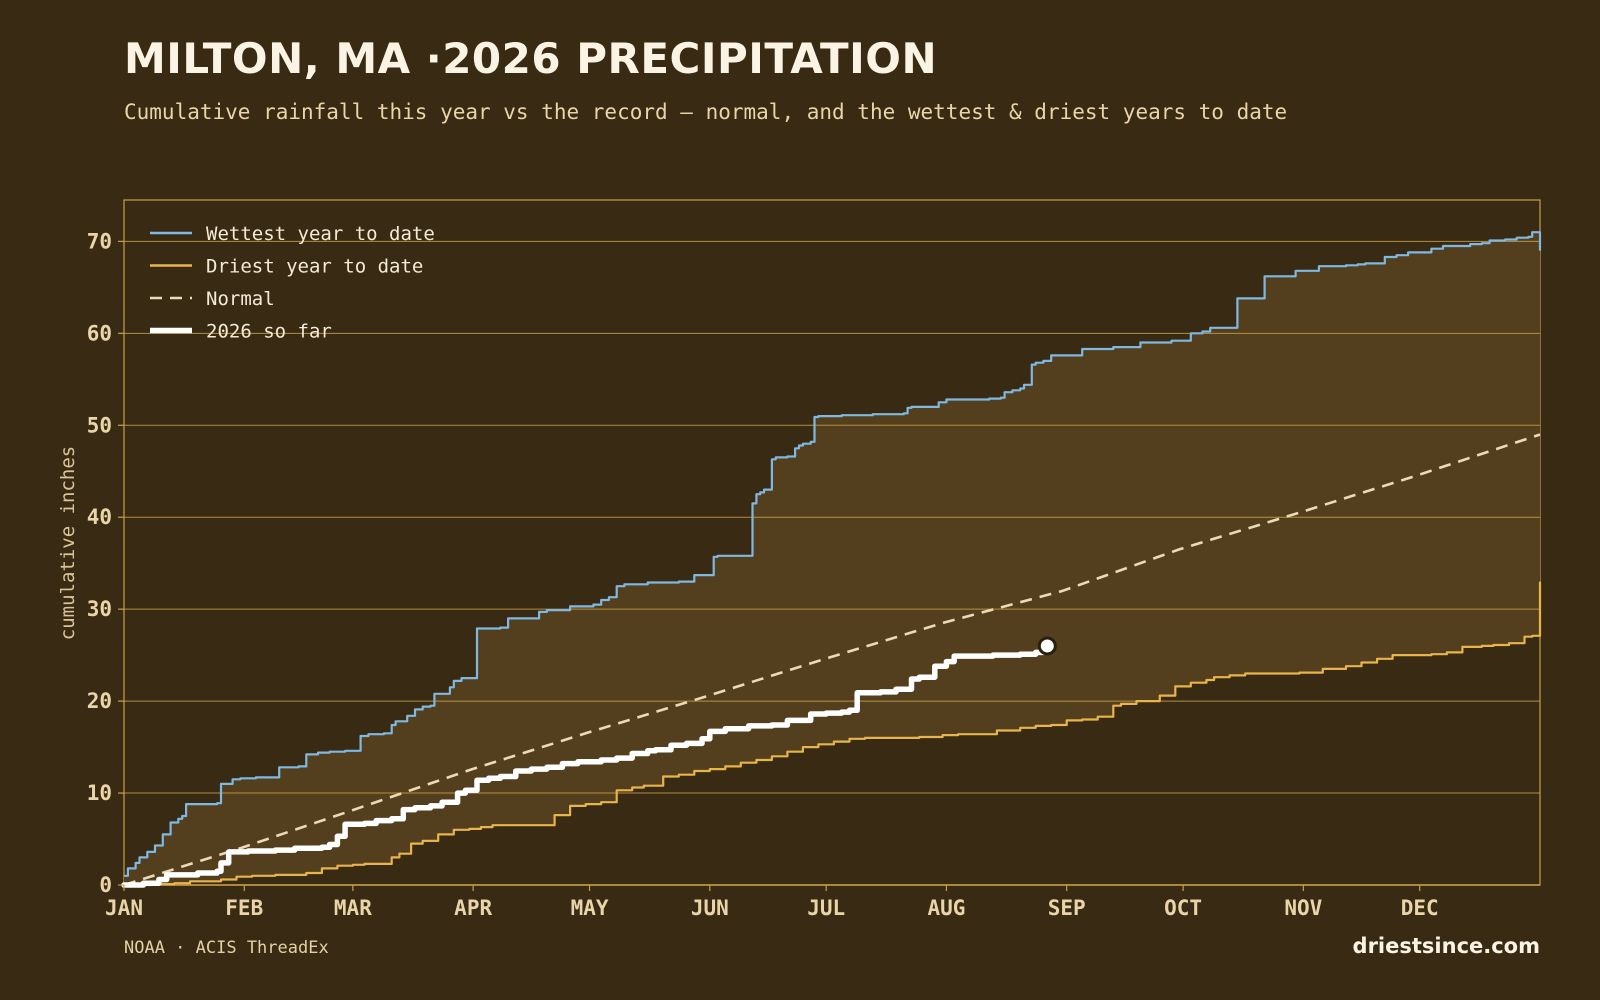 The image size is (1600, 1000). What do you see at coordinates (105, 885) in the screenshot?
I see `y-tick-label-0: 0` at bounding box center [105, 885].